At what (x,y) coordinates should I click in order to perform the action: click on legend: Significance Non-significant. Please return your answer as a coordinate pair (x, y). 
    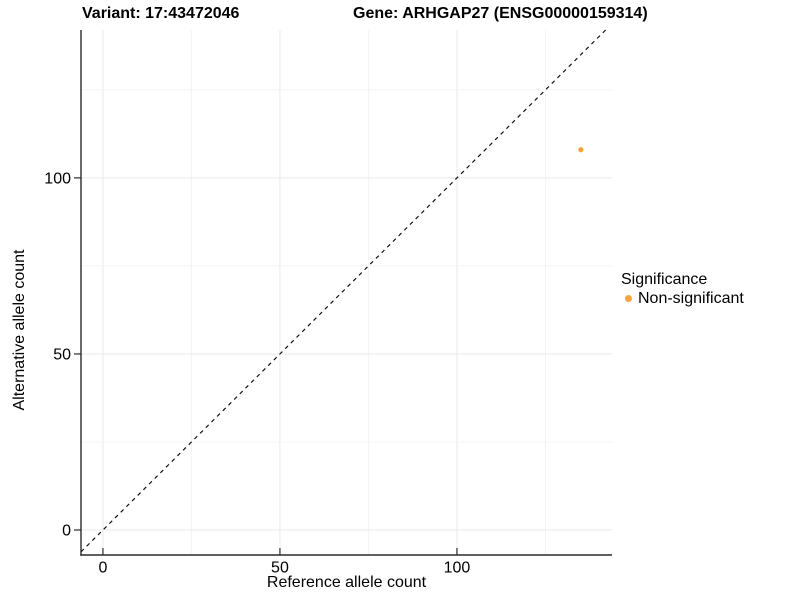
    Looking at the image, I should click on (682, 289).